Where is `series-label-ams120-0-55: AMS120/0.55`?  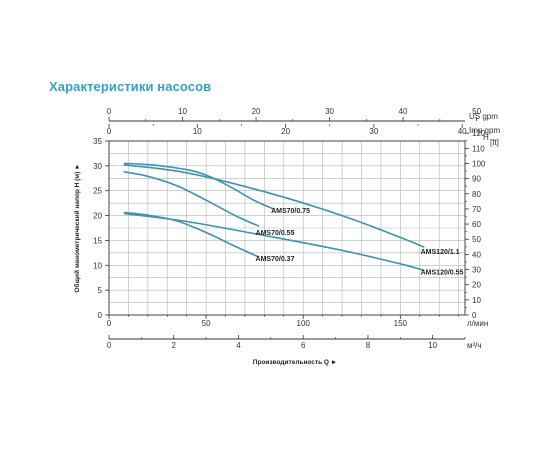
series-label-ams120-0-55: AMS120/0.55 is located at coordinates (442, 272).